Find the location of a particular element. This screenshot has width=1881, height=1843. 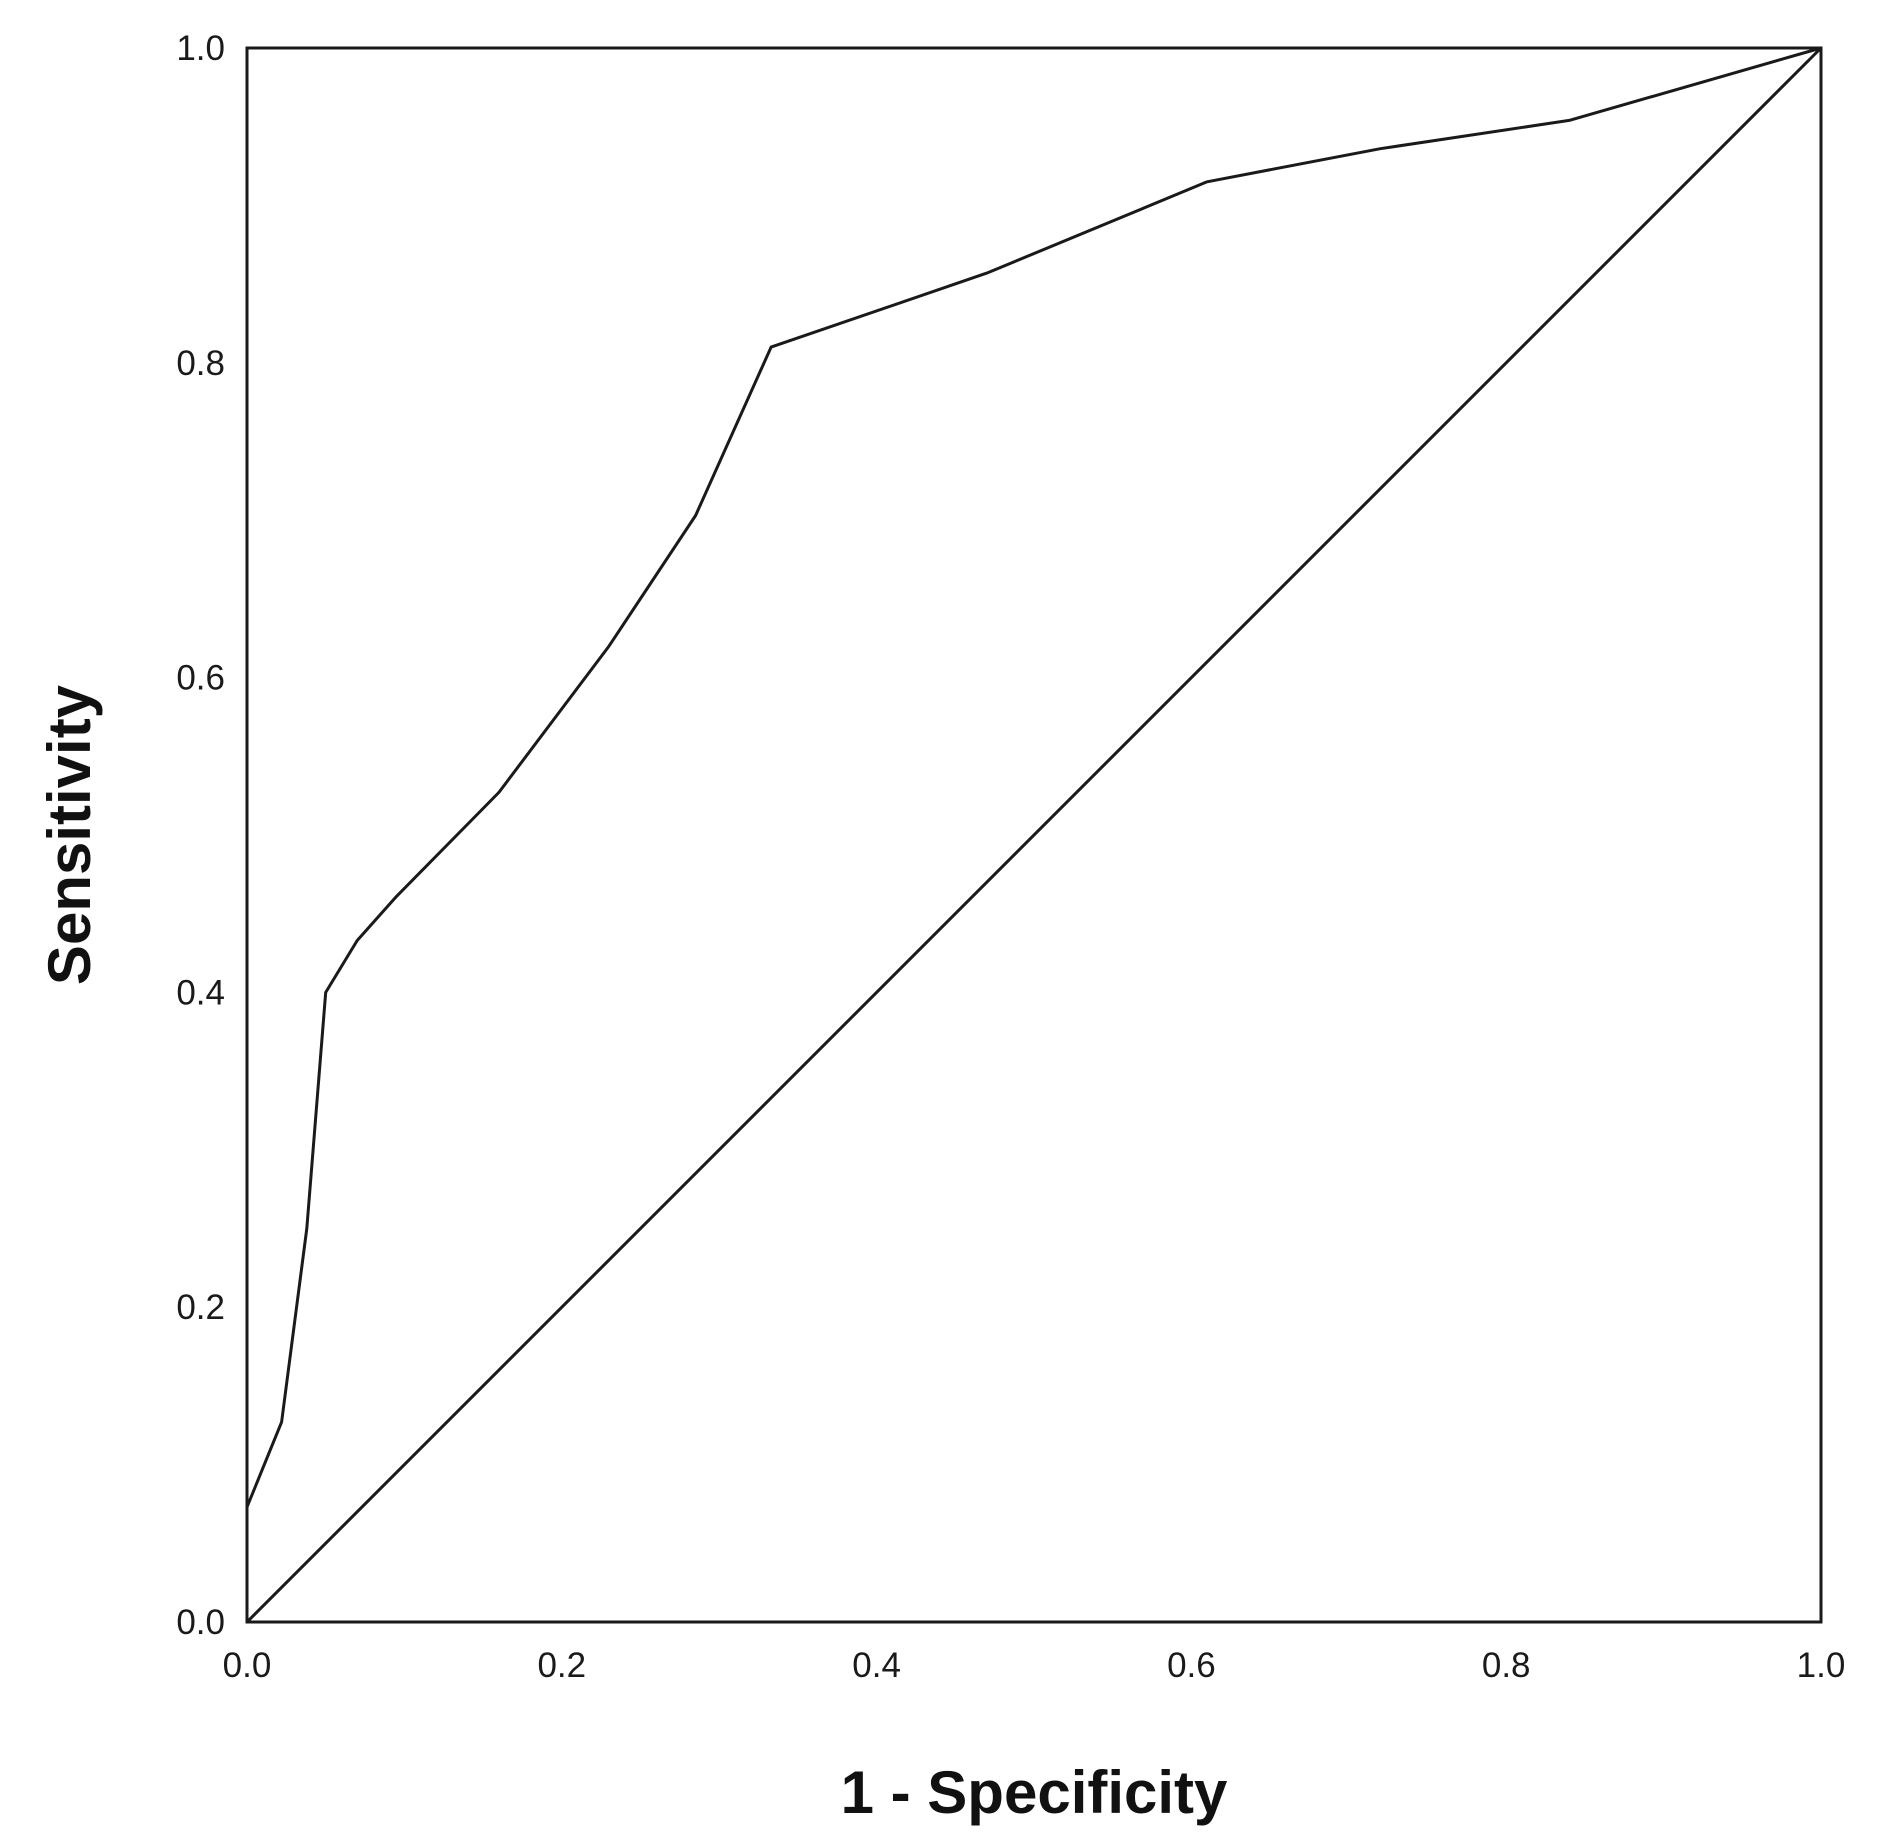

x-tick-label: 0.4 is located at coordinates (876, 1665).